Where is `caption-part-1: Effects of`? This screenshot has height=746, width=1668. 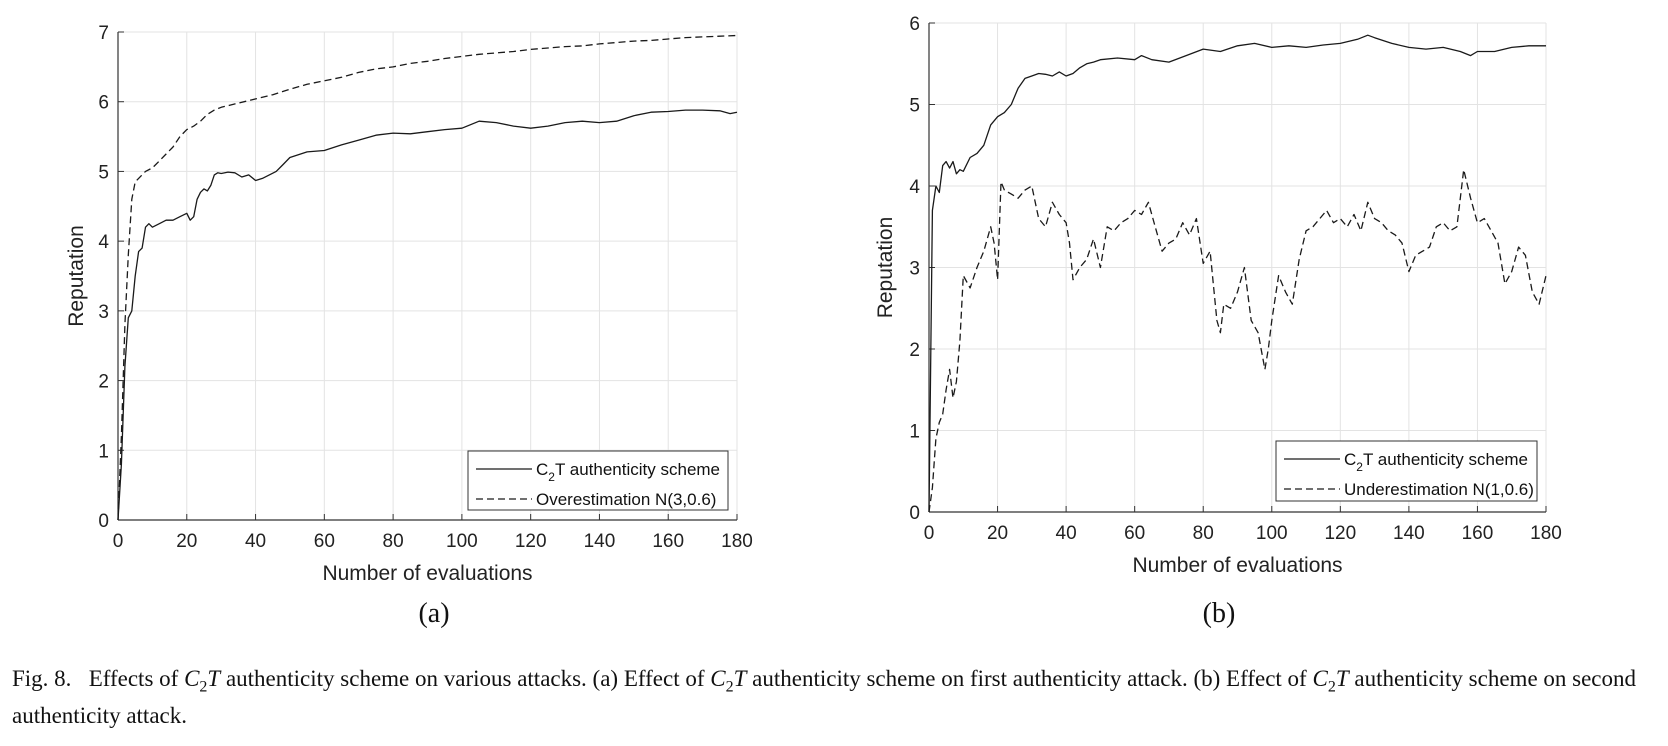 caption-part-1: Effects of is located at coordinates (133, 678).